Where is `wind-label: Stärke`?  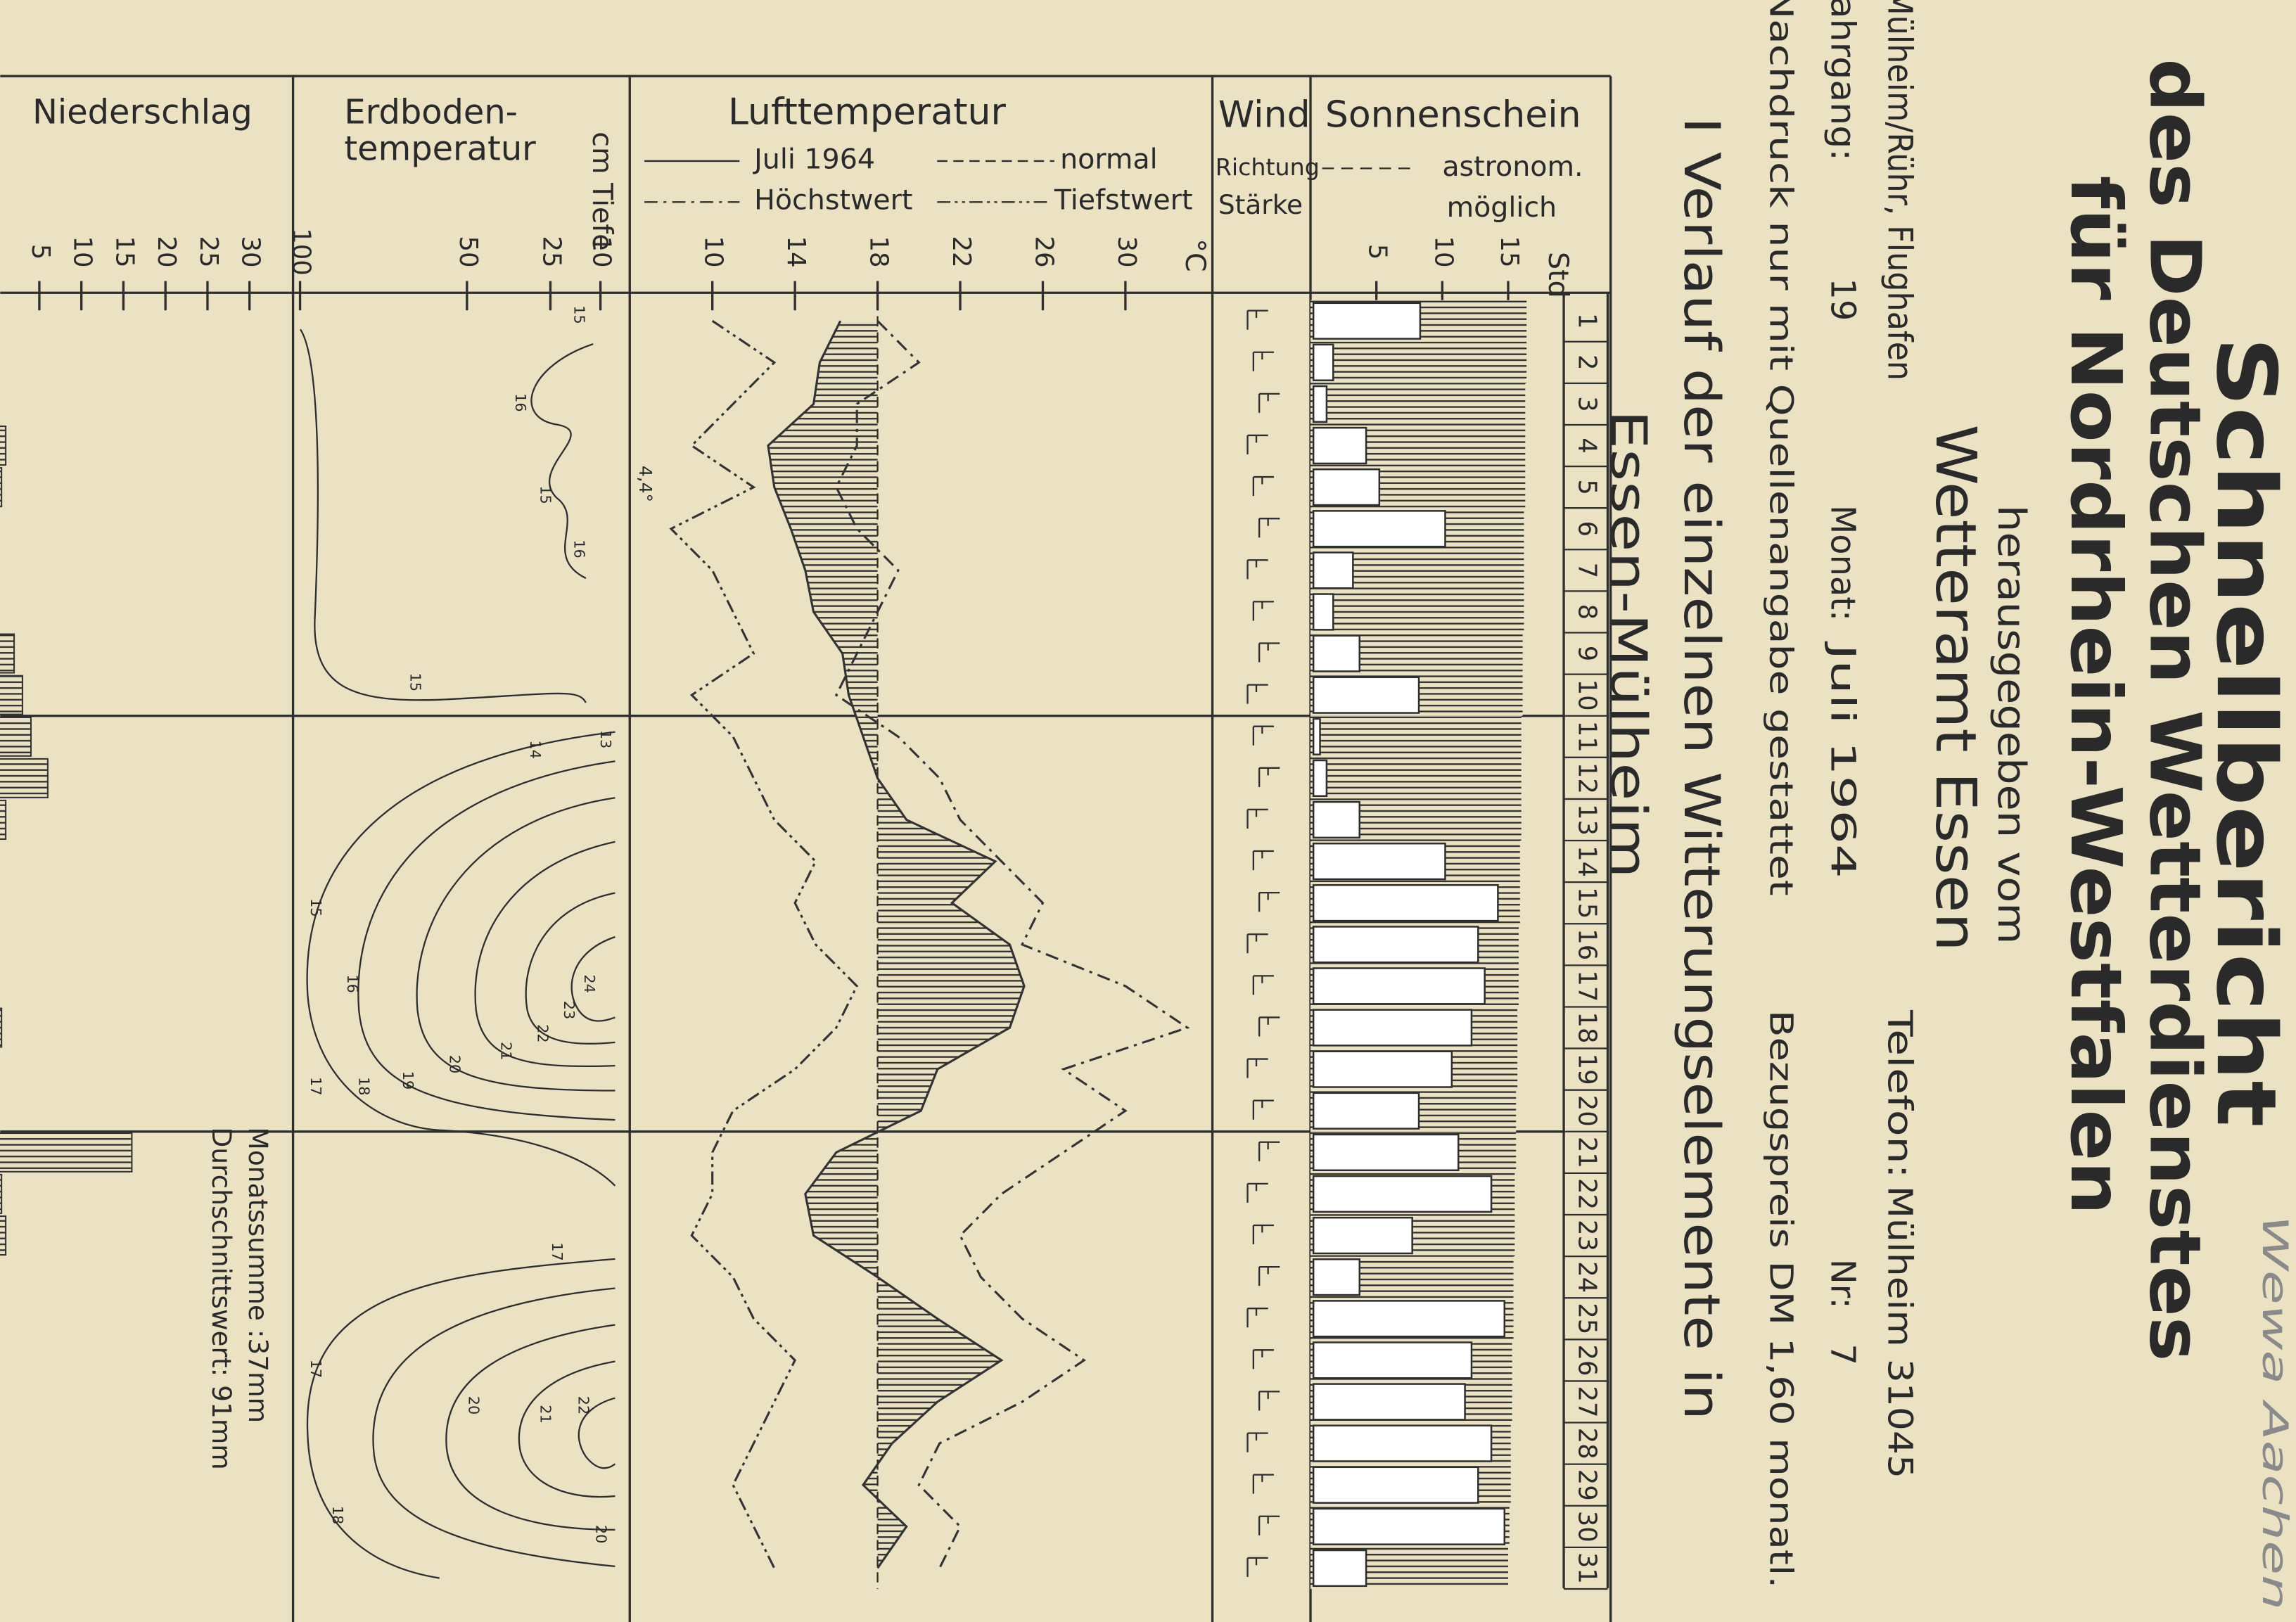
wind-label: Stärke is located at coordinates (1261, 204).